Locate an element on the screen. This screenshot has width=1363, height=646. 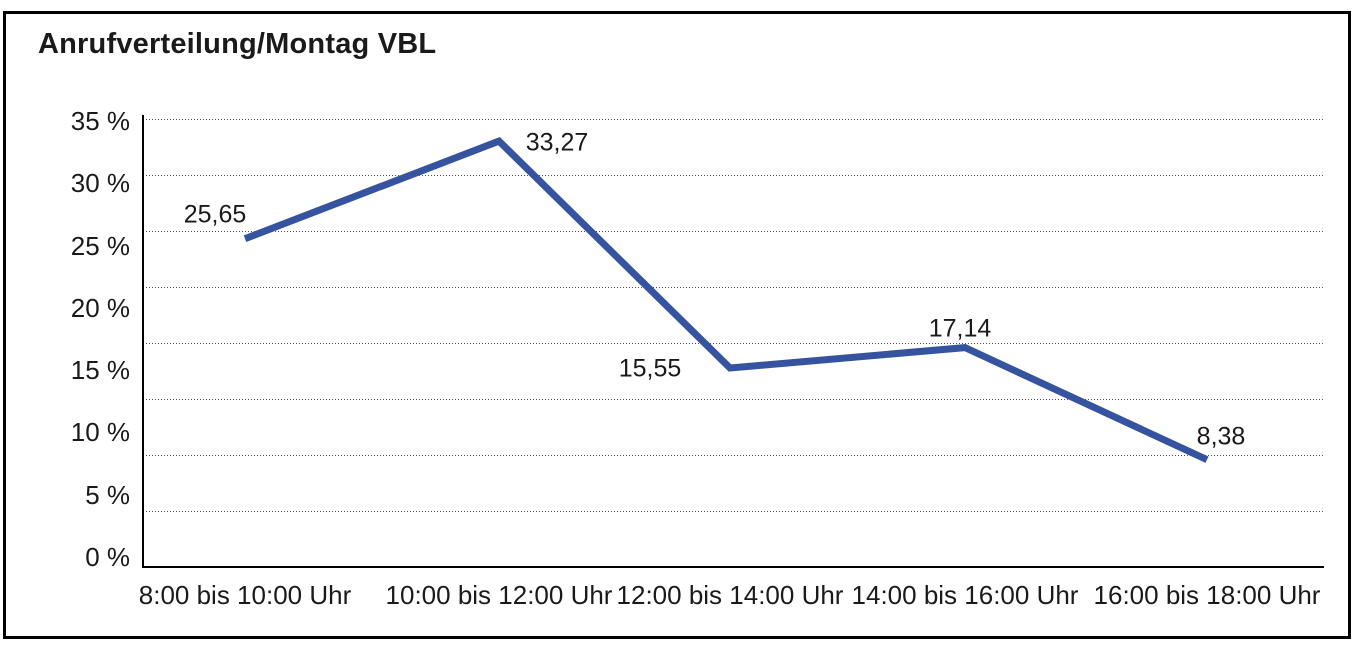
x-tick-label: 14:00 bis 16:00 Uhr is located at coordinates (965, 595).